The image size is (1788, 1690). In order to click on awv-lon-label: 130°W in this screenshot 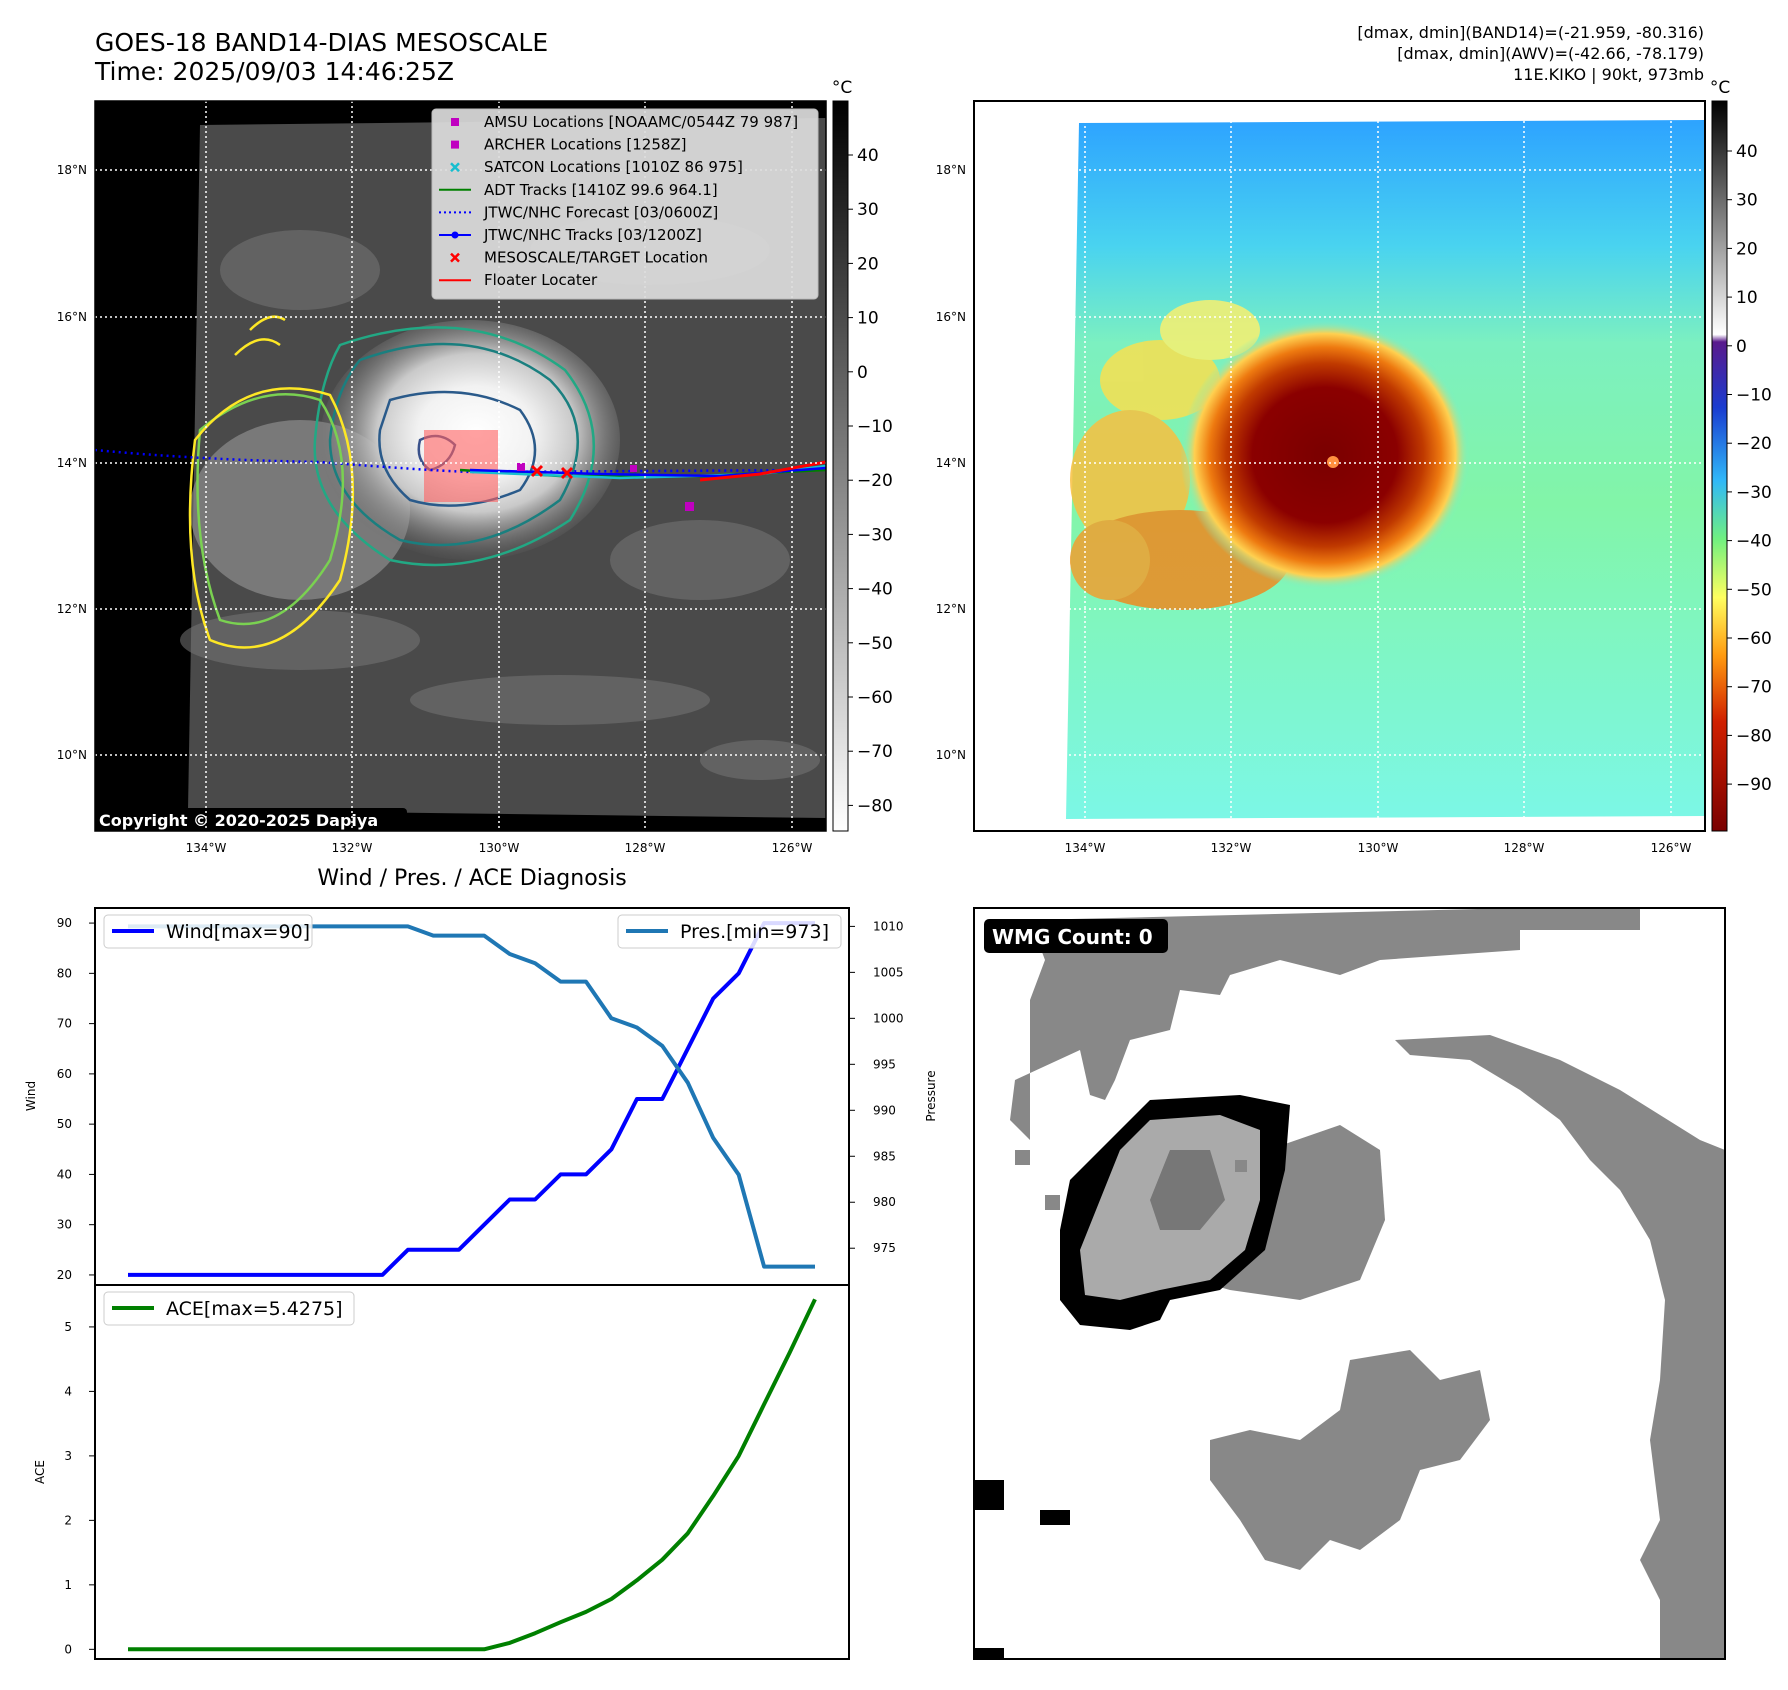, I will do `click(1378, 848)`.